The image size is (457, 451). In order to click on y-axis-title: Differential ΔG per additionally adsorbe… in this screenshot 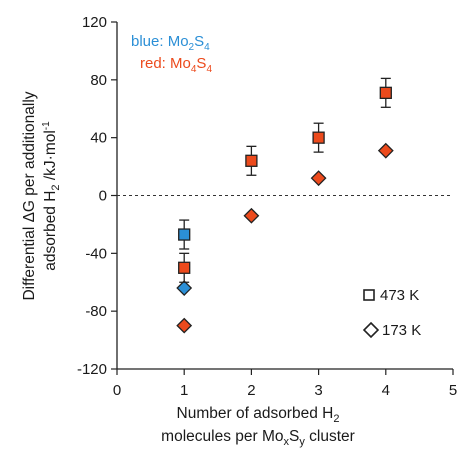, I will do `click(41, 195)`.